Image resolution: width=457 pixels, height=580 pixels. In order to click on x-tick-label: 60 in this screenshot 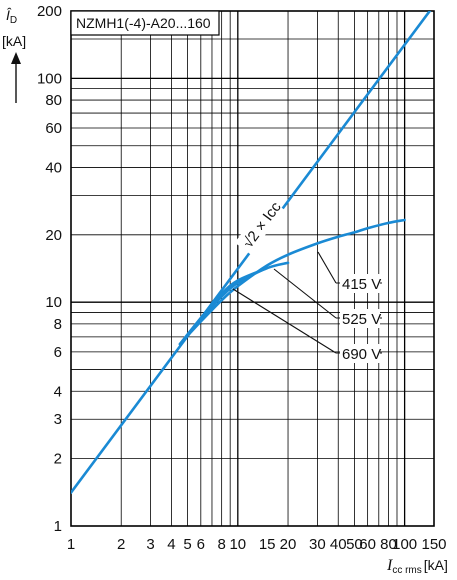, I will do `click(367, 544)`.